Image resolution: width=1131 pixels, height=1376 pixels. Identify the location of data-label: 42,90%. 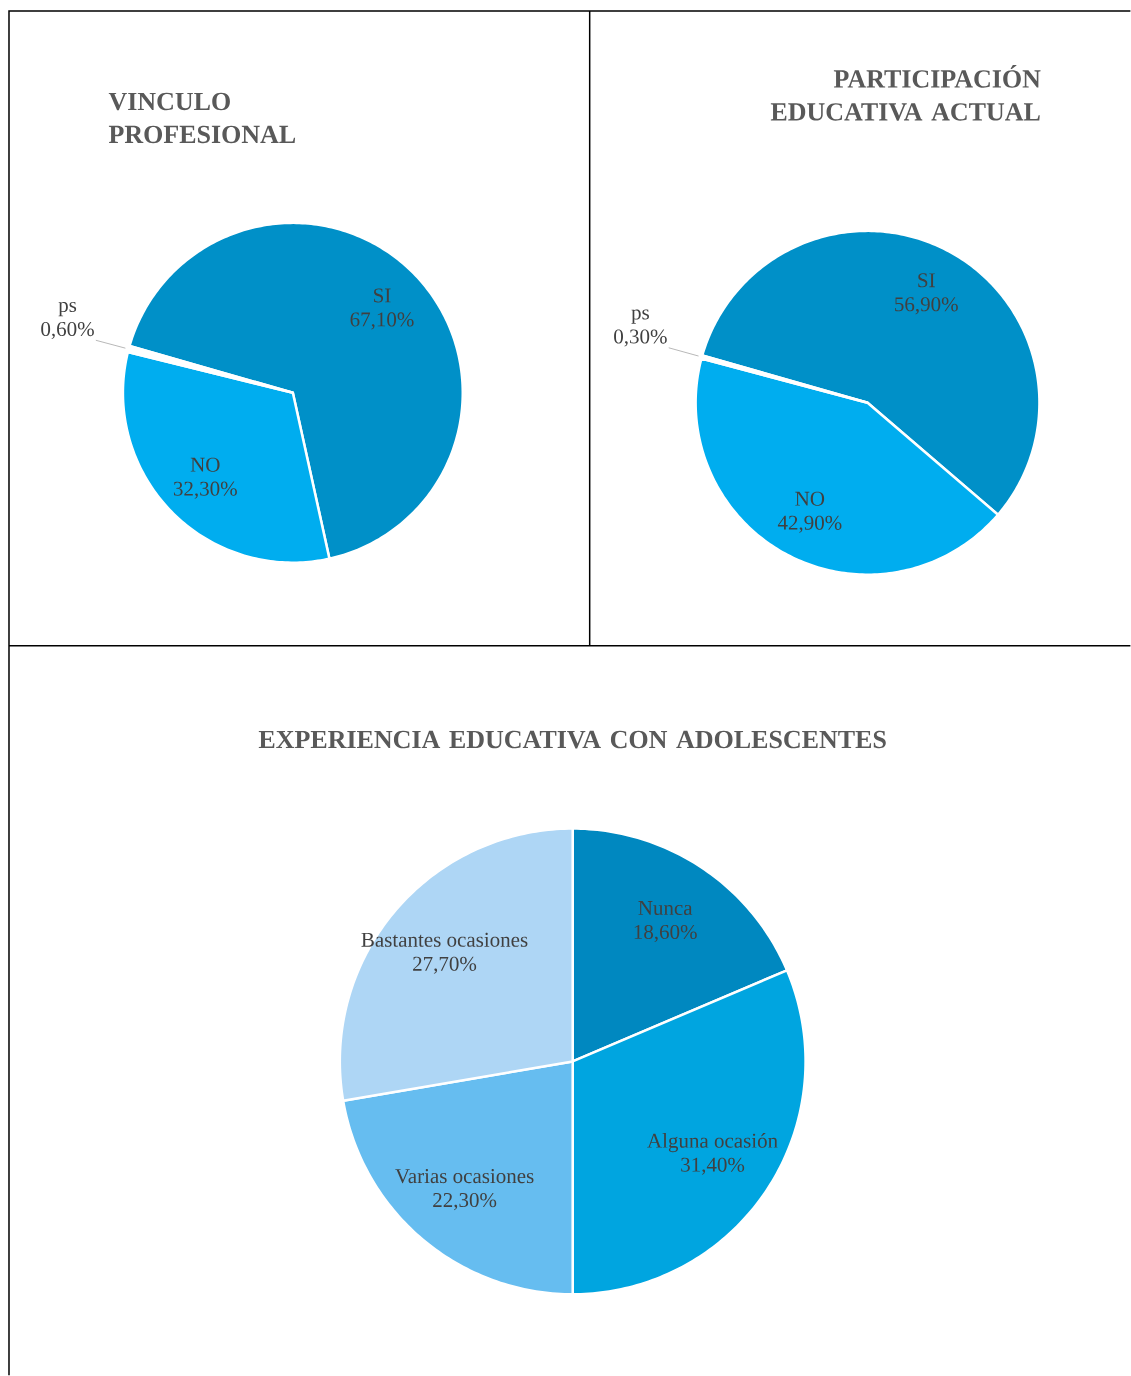
(809, 524).